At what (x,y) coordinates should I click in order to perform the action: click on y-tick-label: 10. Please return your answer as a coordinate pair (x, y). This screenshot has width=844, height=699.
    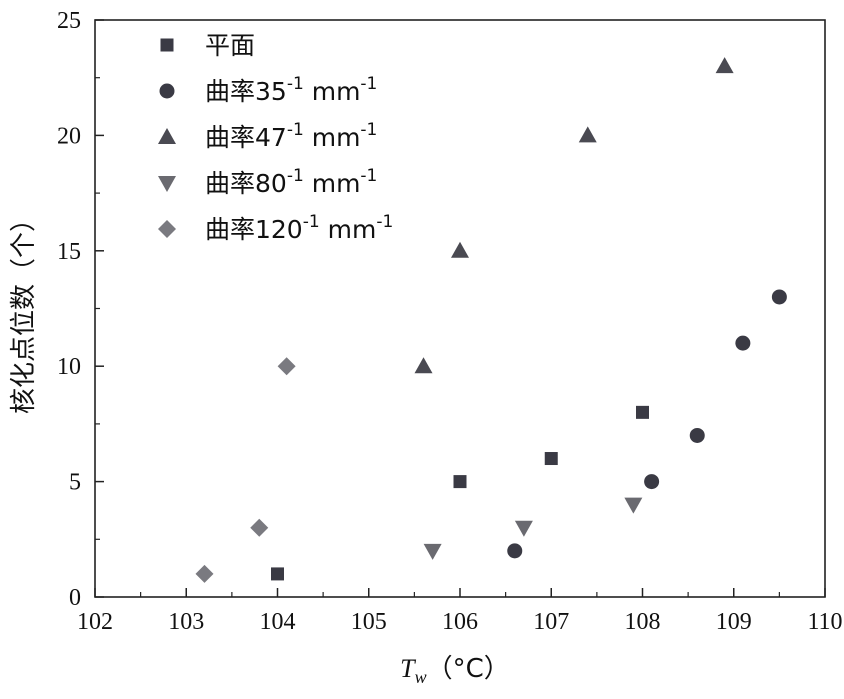
    Looking at the image, I should click on (69, 367).